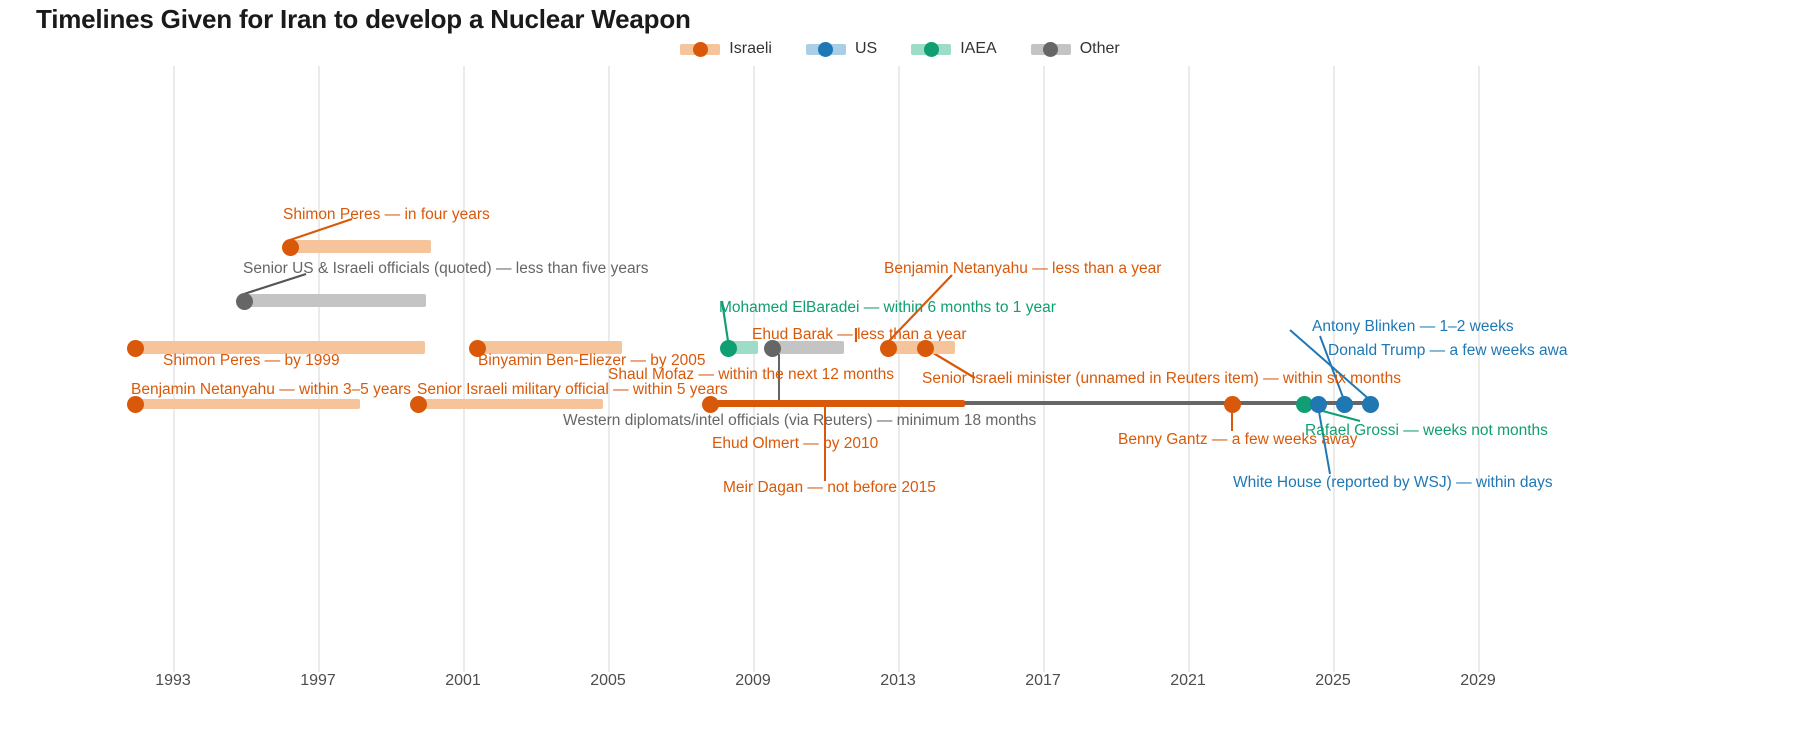  I want to click on axis-tick-2025: 2025, so click(1333, 680).